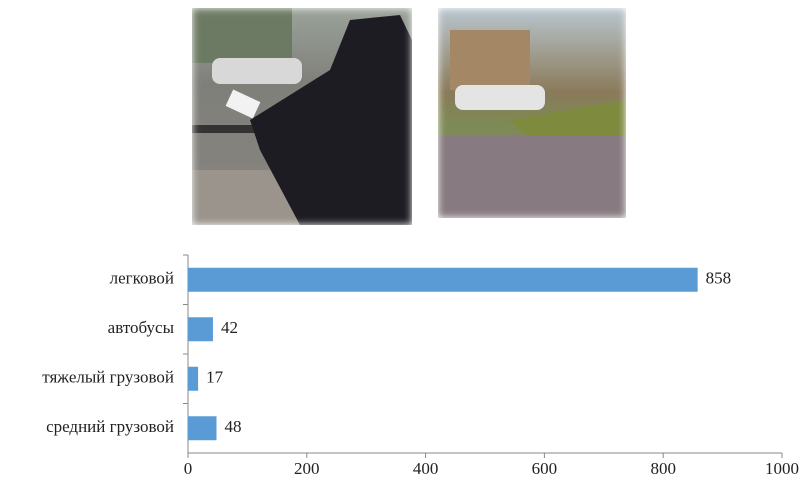 Image resolution: width=805 pixels, height=486 pixels. I want to click on data-label: 858, so click(719, 278).